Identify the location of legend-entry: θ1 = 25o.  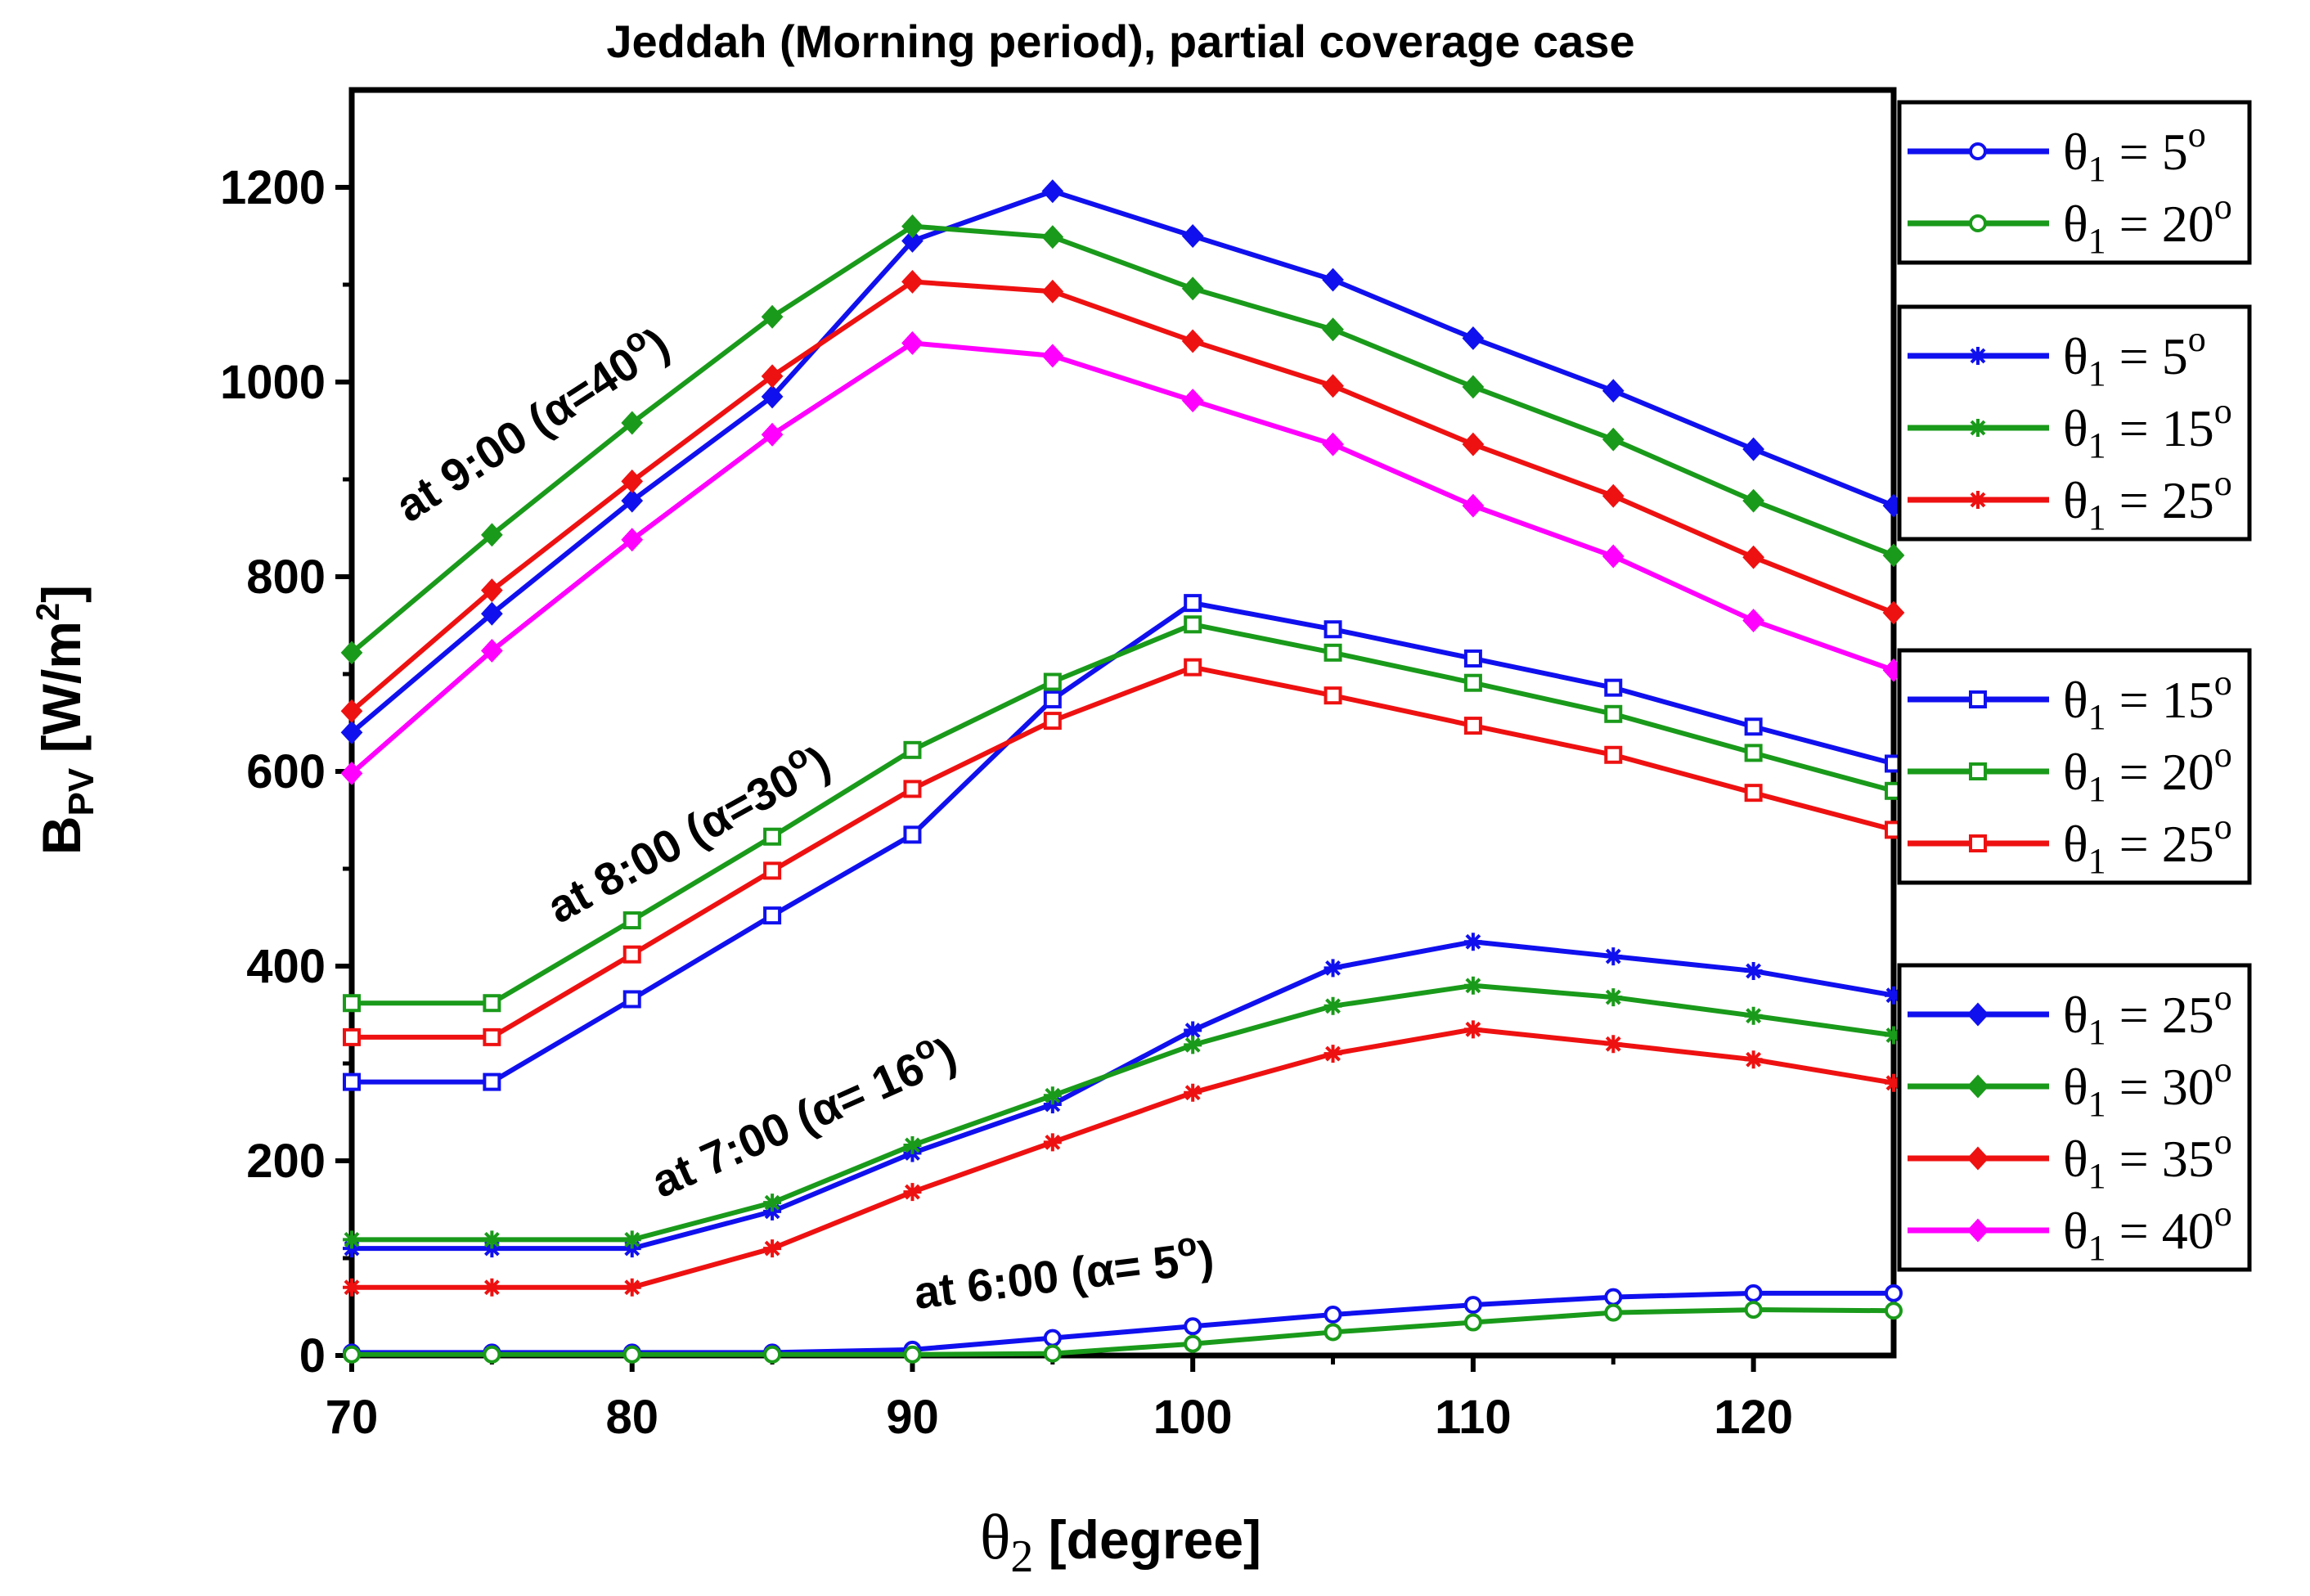
(2070, 500).